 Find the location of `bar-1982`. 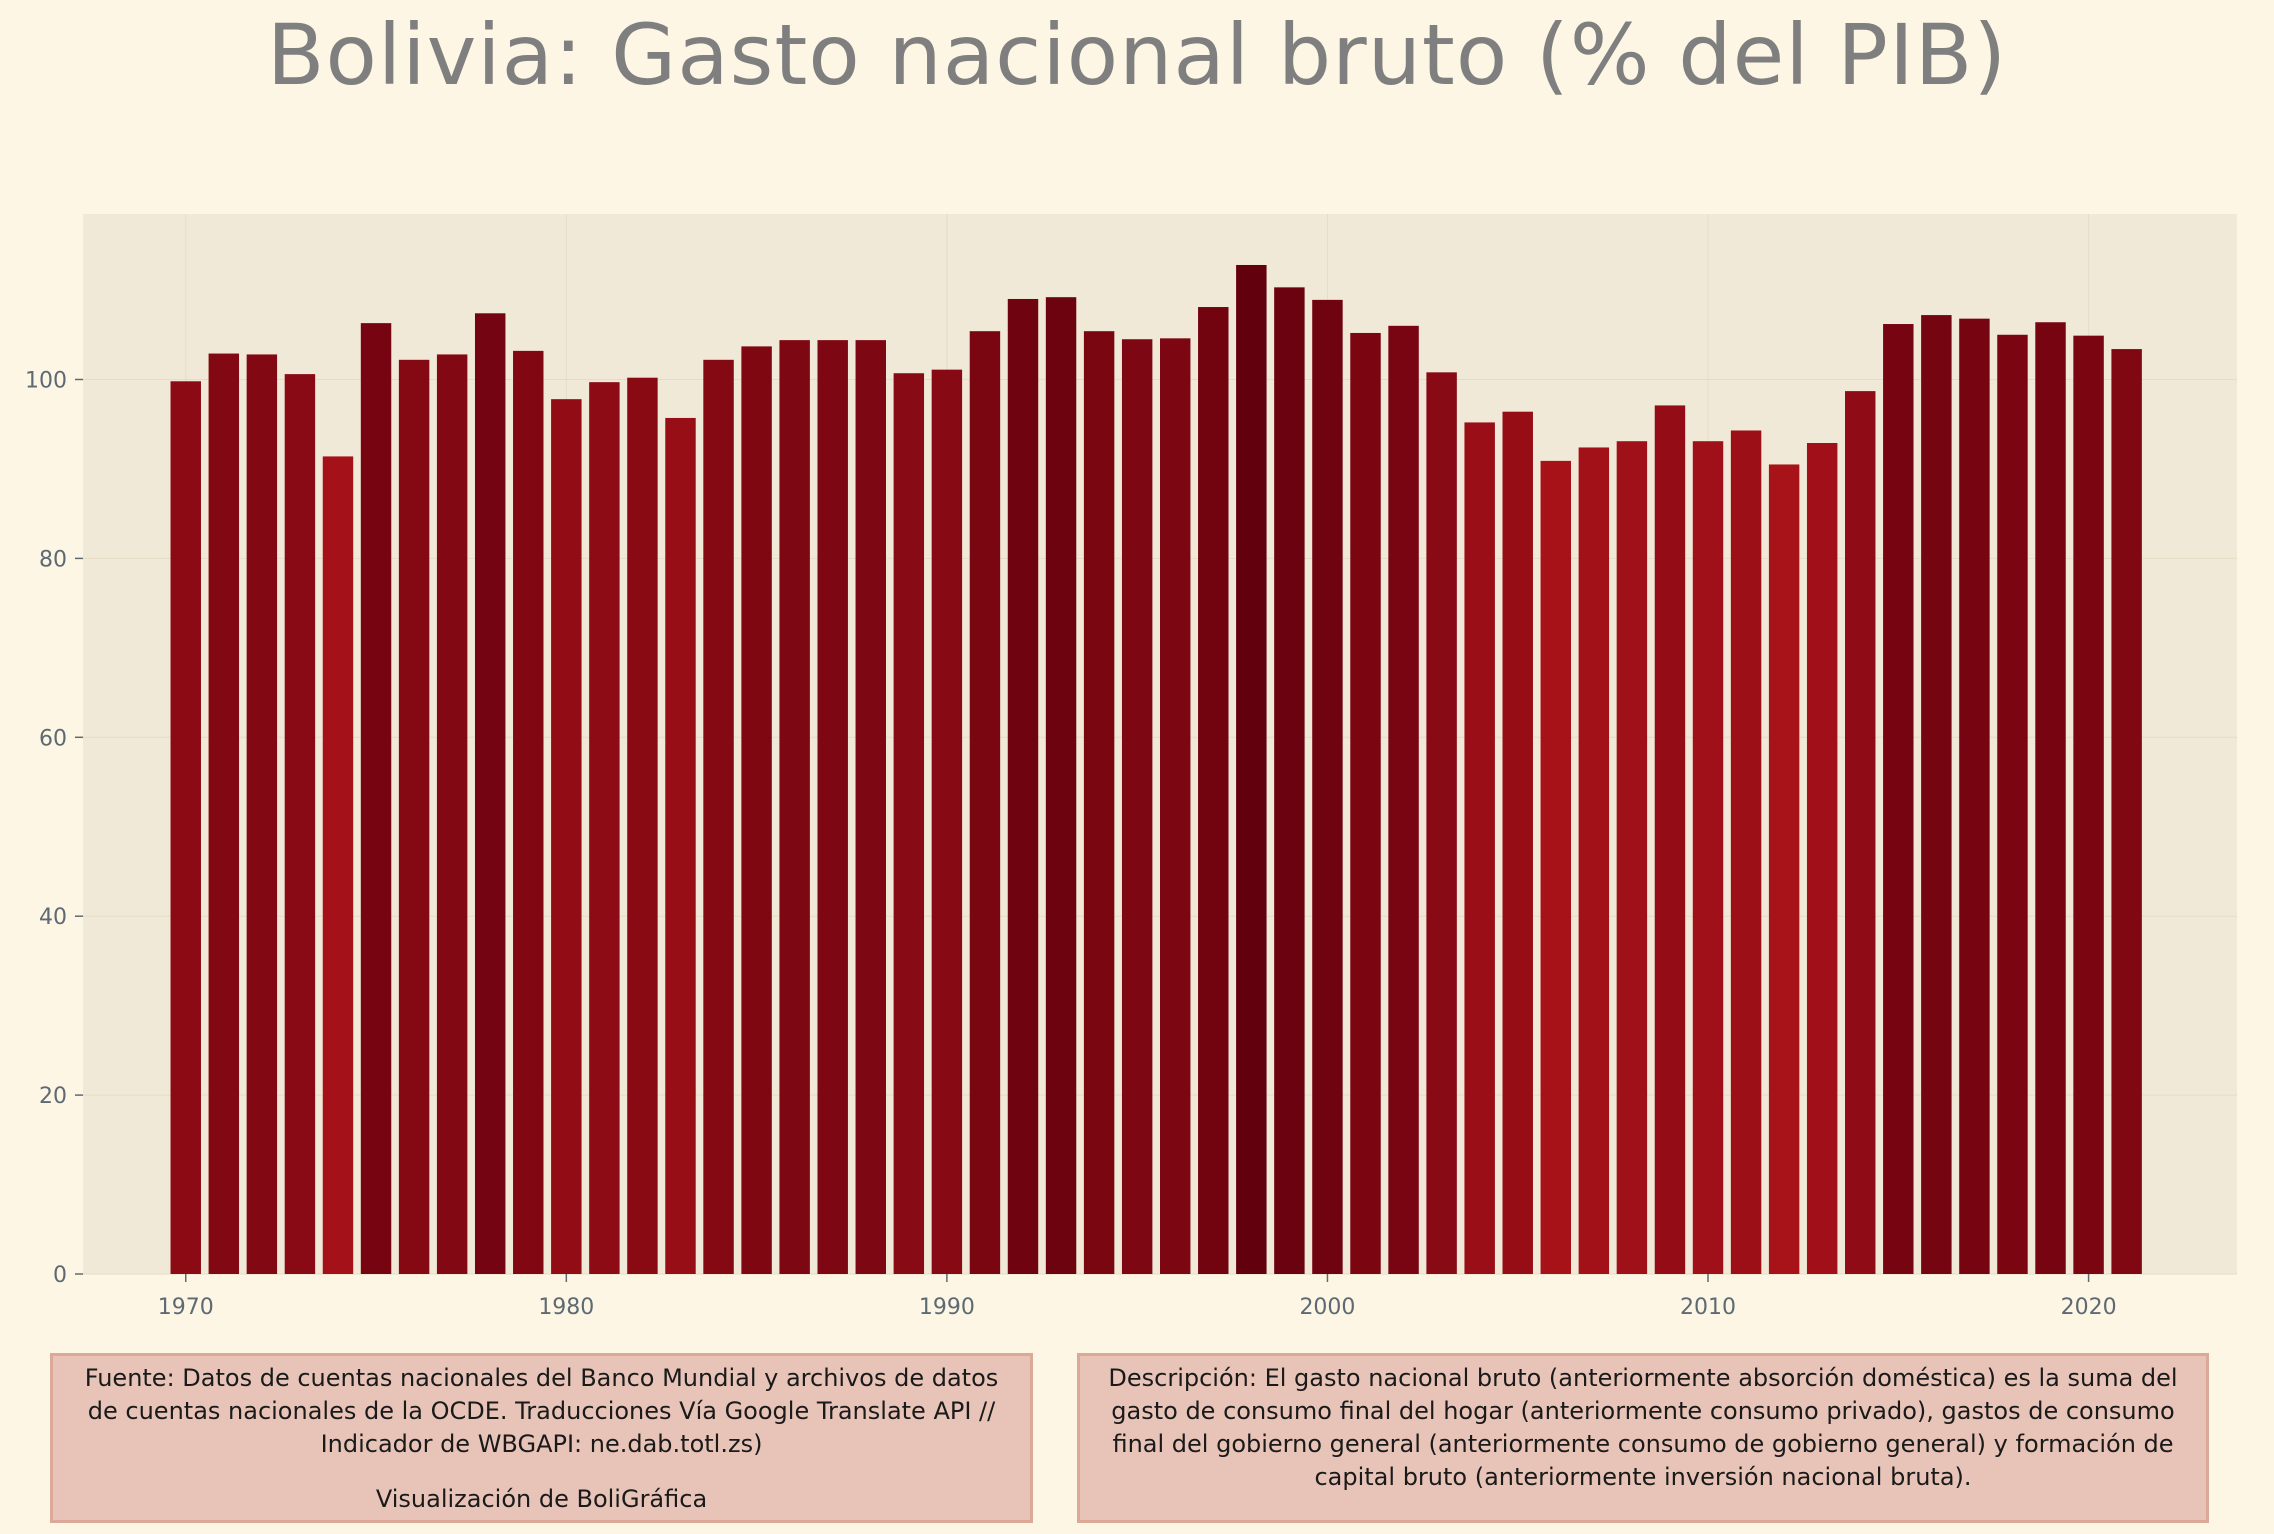

bar-1982 is located at coordinates (642, 826).